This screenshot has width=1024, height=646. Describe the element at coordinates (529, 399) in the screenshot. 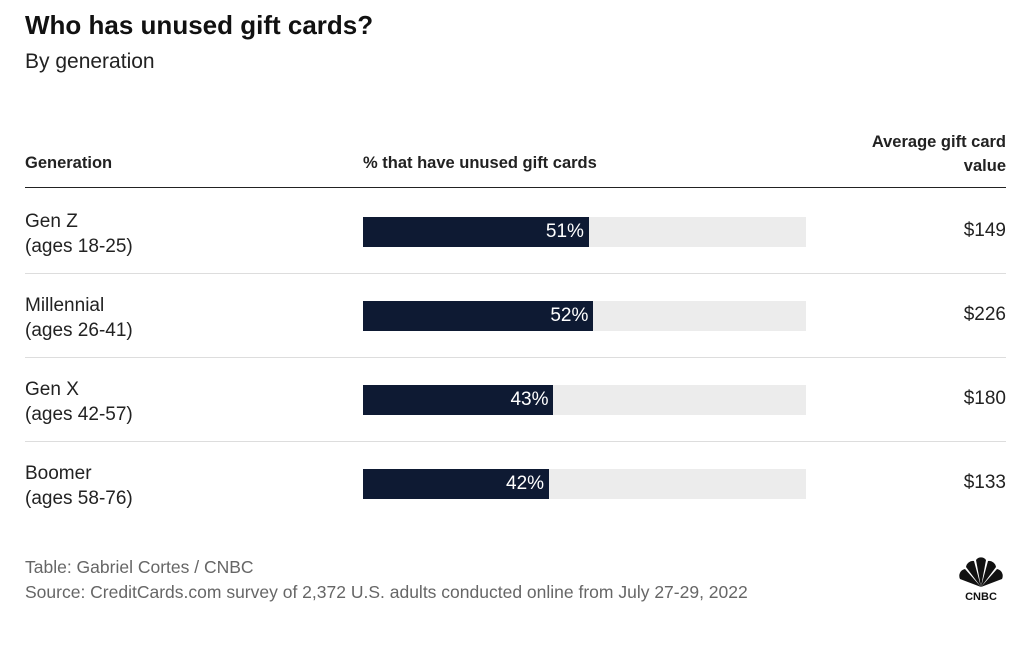

I see `bar-percent-label: 43%` at that location.